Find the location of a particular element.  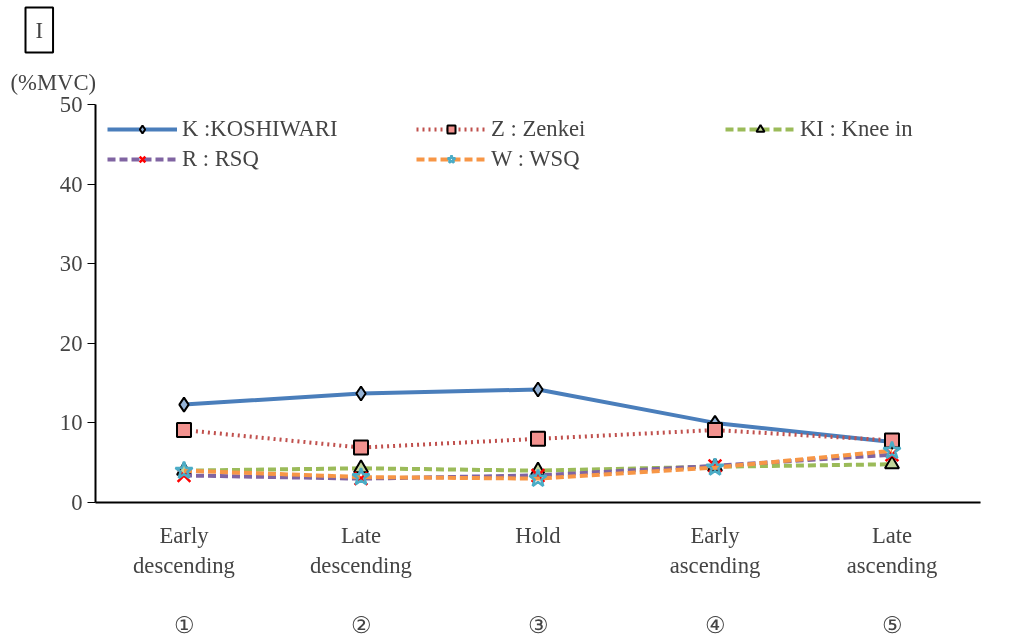

category-label: Early ascending ④ is located at coordinates (715, 580).